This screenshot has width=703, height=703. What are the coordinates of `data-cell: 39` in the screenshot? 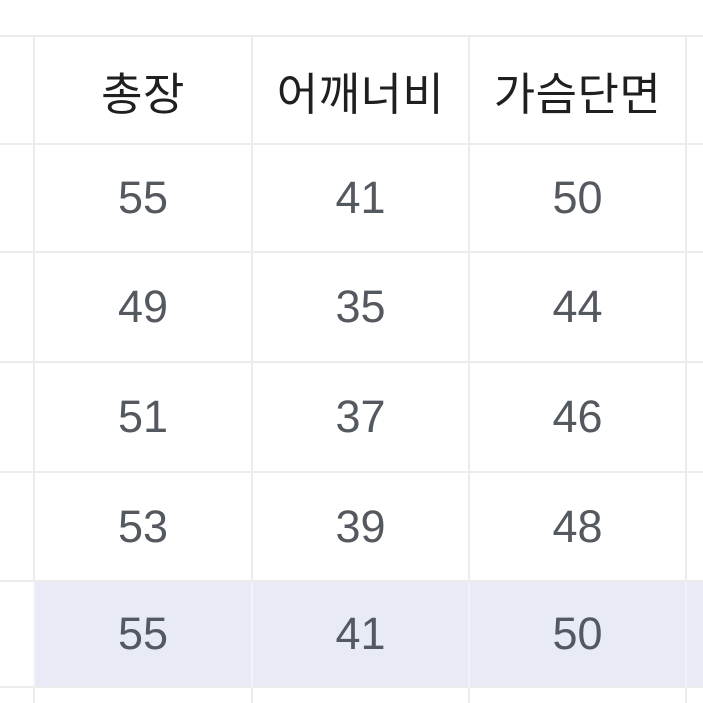 It's located at (361, 527).